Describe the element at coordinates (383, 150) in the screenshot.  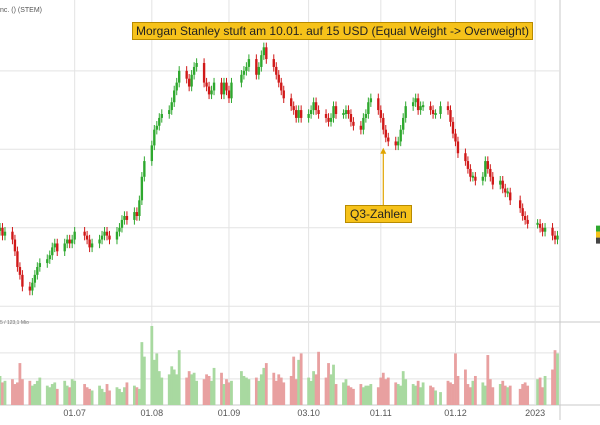
I see `q3-arrow-head` at that location.